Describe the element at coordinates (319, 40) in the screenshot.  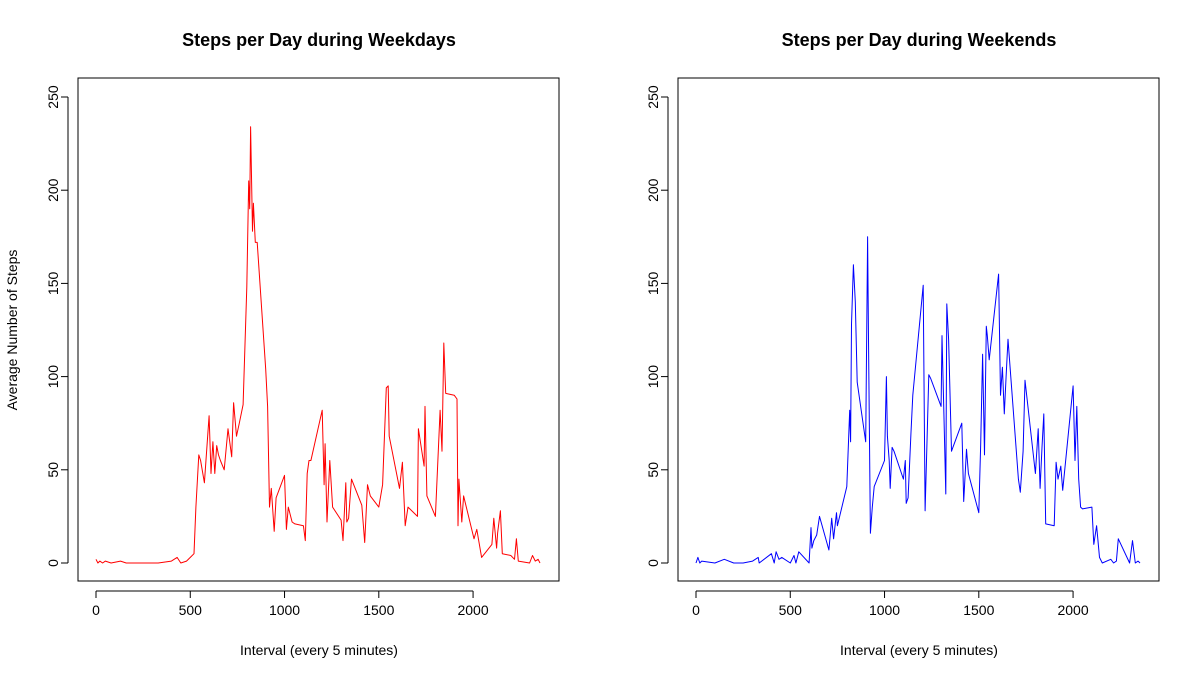
I see `chart-title: Steps per Day during Weekdays` at that location.